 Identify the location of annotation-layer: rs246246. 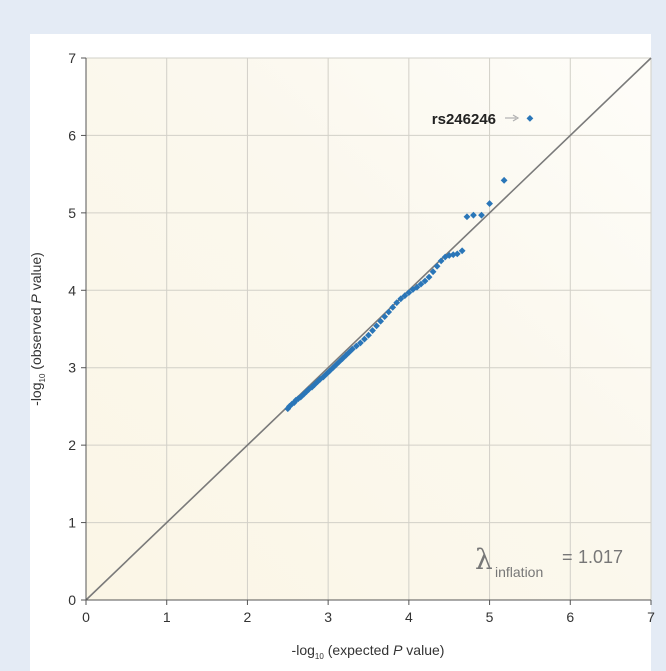
(476, 119).